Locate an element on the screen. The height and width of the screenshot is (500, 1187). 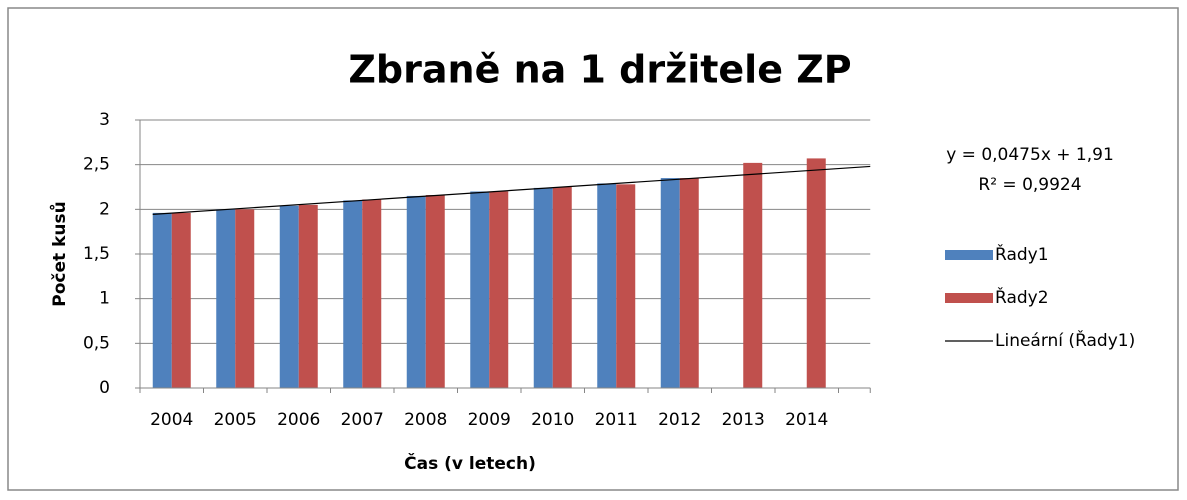
y-tick-label: 2 is located at coordinates (104, 209).